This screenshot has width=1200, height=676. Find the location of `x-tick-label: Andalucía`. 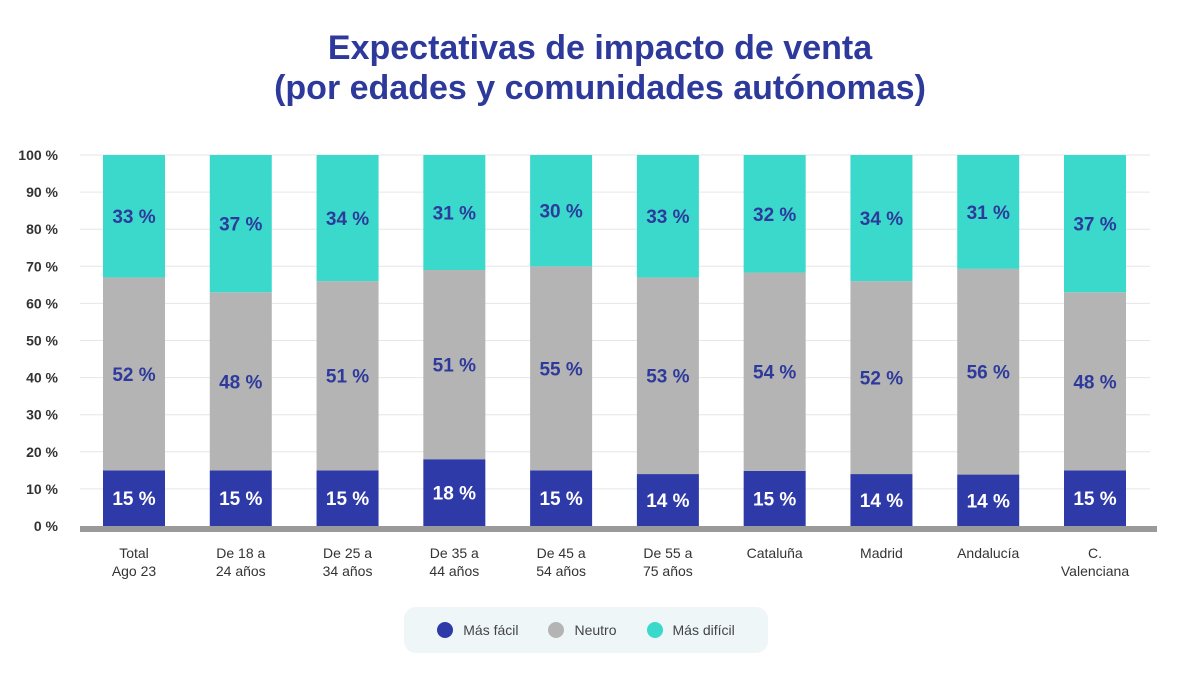

x-tick-label: Andalucía is located at coordinates (988, 553).